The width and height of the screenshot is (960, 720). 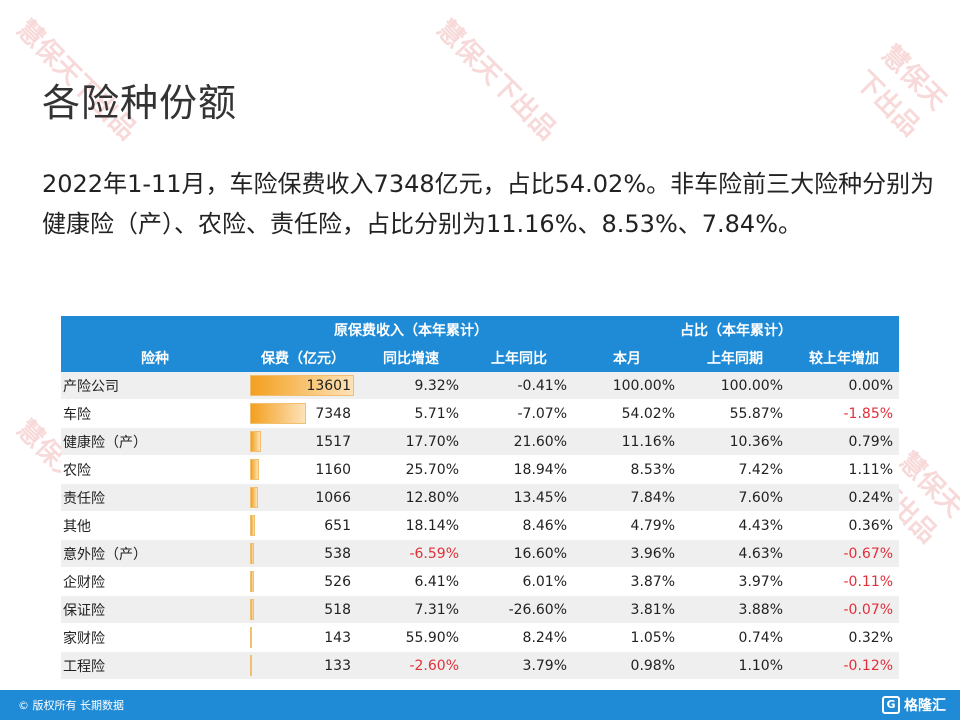 What do you see at coordinates (844, 413) in the screenshot?
I see `cell-change: -1.85%` at bounding box center [844, 413].